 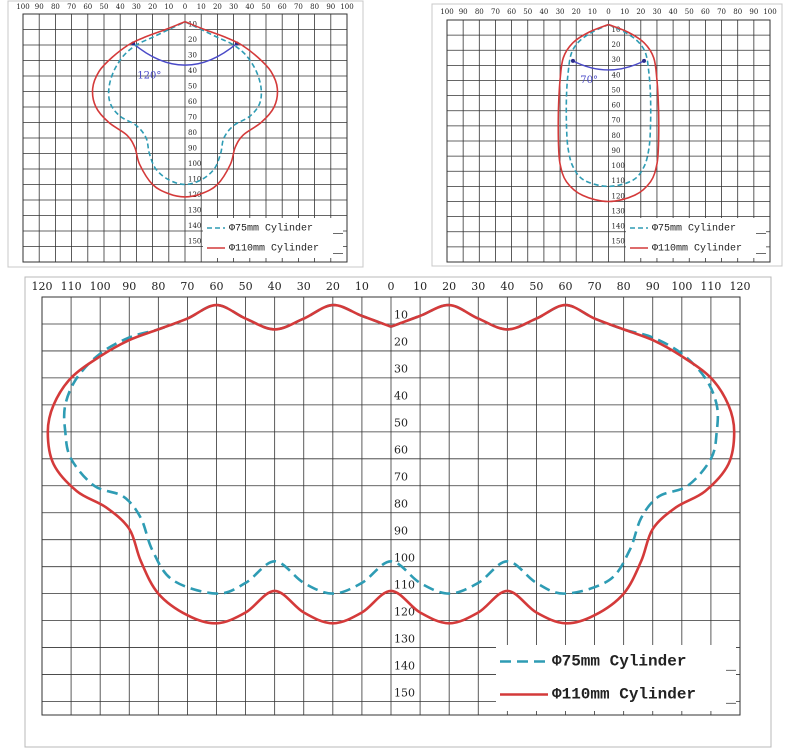 I want to click on y-tick-label: 70, so click(x=192, y=117).